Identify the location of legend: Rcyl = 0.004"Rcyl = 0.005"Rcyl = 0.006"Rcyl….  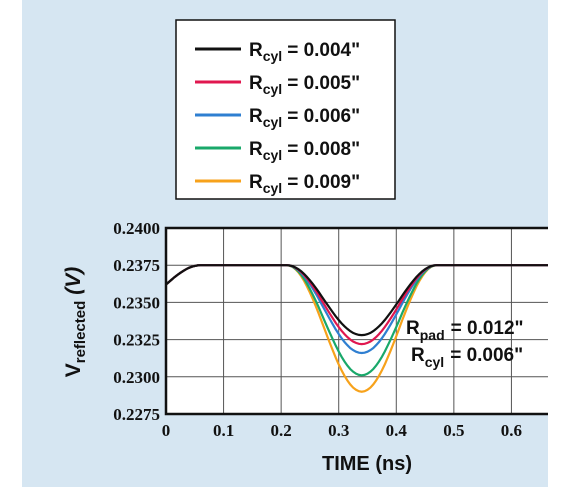
(277, 118).